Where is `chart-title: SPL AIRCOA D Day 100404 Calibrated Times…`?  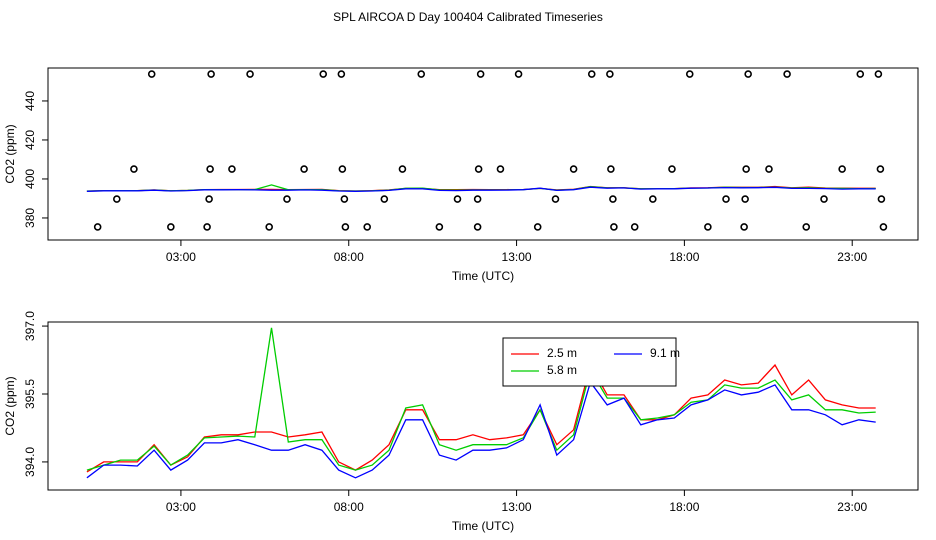 chart-title: SPL AIRCOA D Day 100404 Calibrated Times… is located at coordinates (468, 17).